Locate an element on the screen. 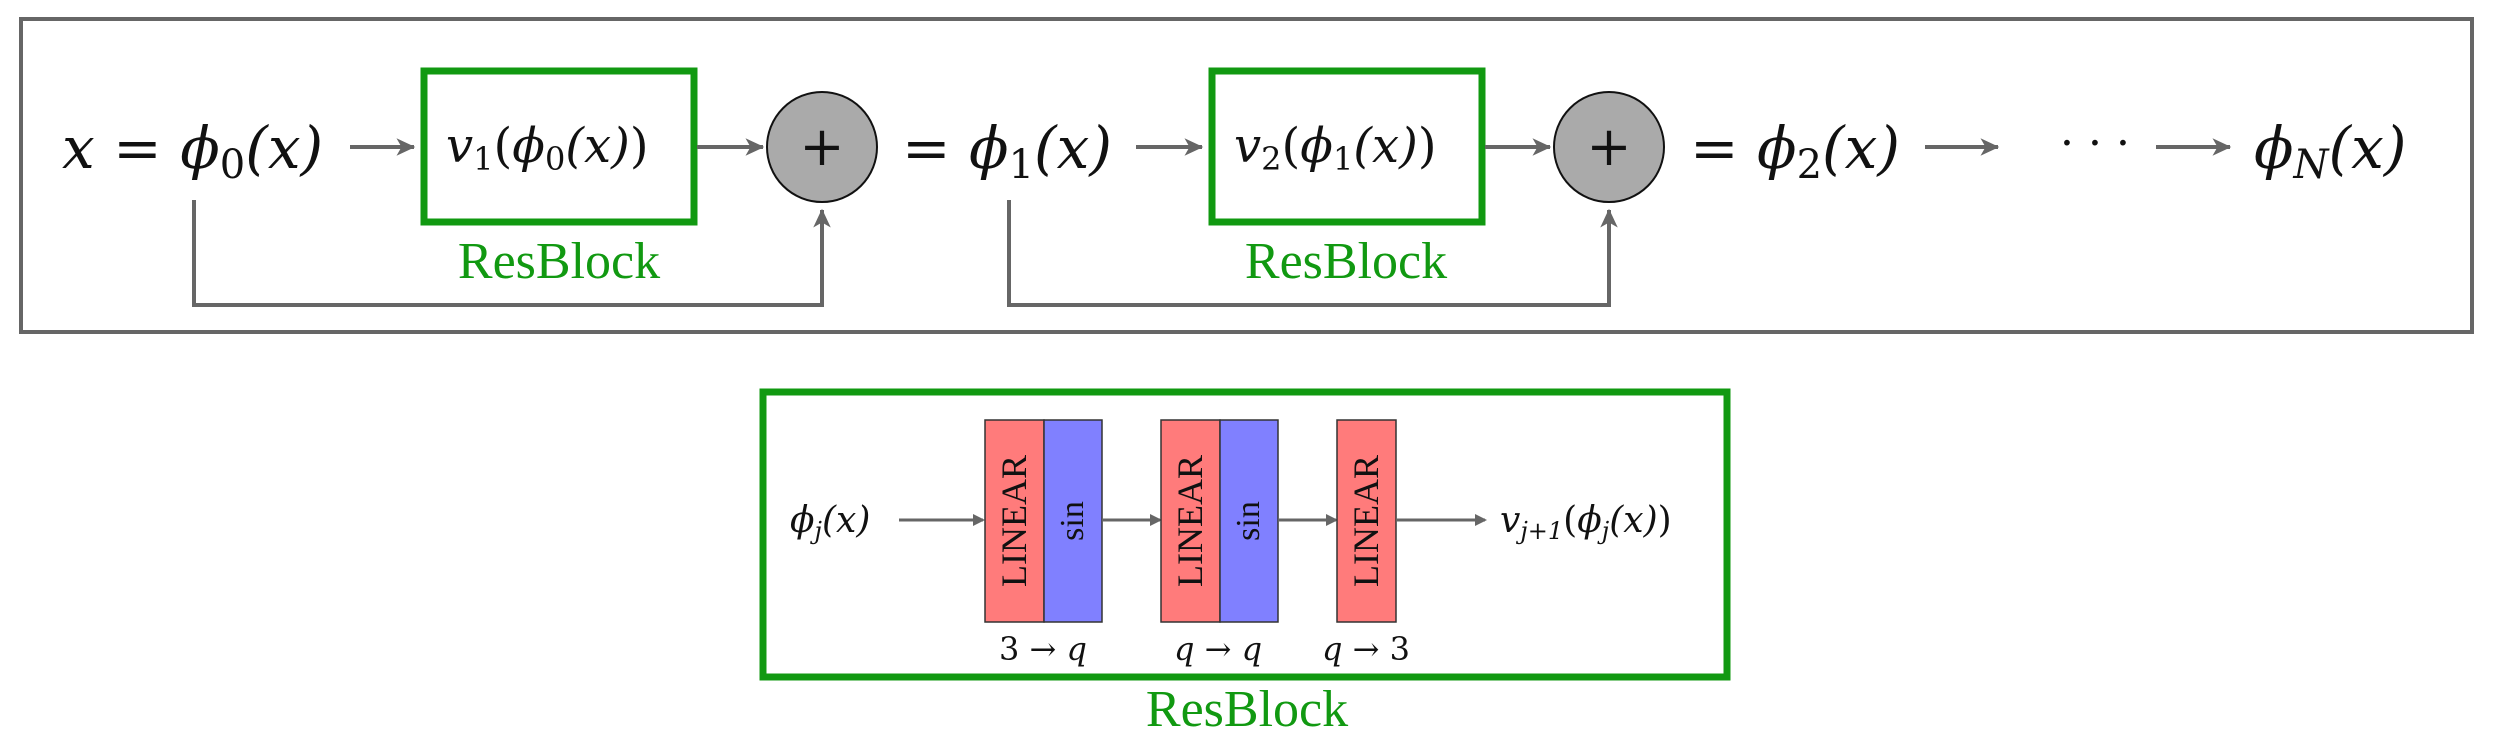 The image size is (2494, 755). resblock-detail-label: ResBlock is located at coordinates (1247, 709).